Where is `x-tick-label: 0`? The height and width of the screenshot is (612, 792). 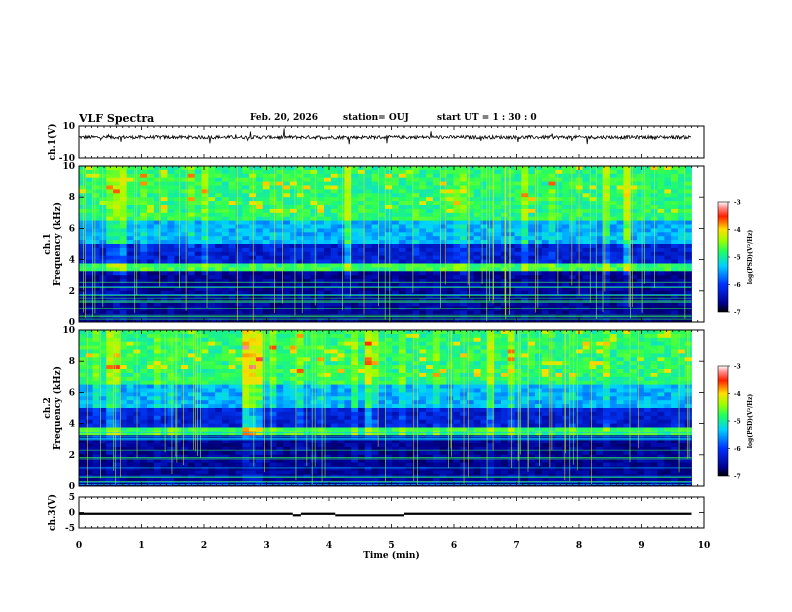
x-tick-label: 0 is located at coordinates (79, 546).